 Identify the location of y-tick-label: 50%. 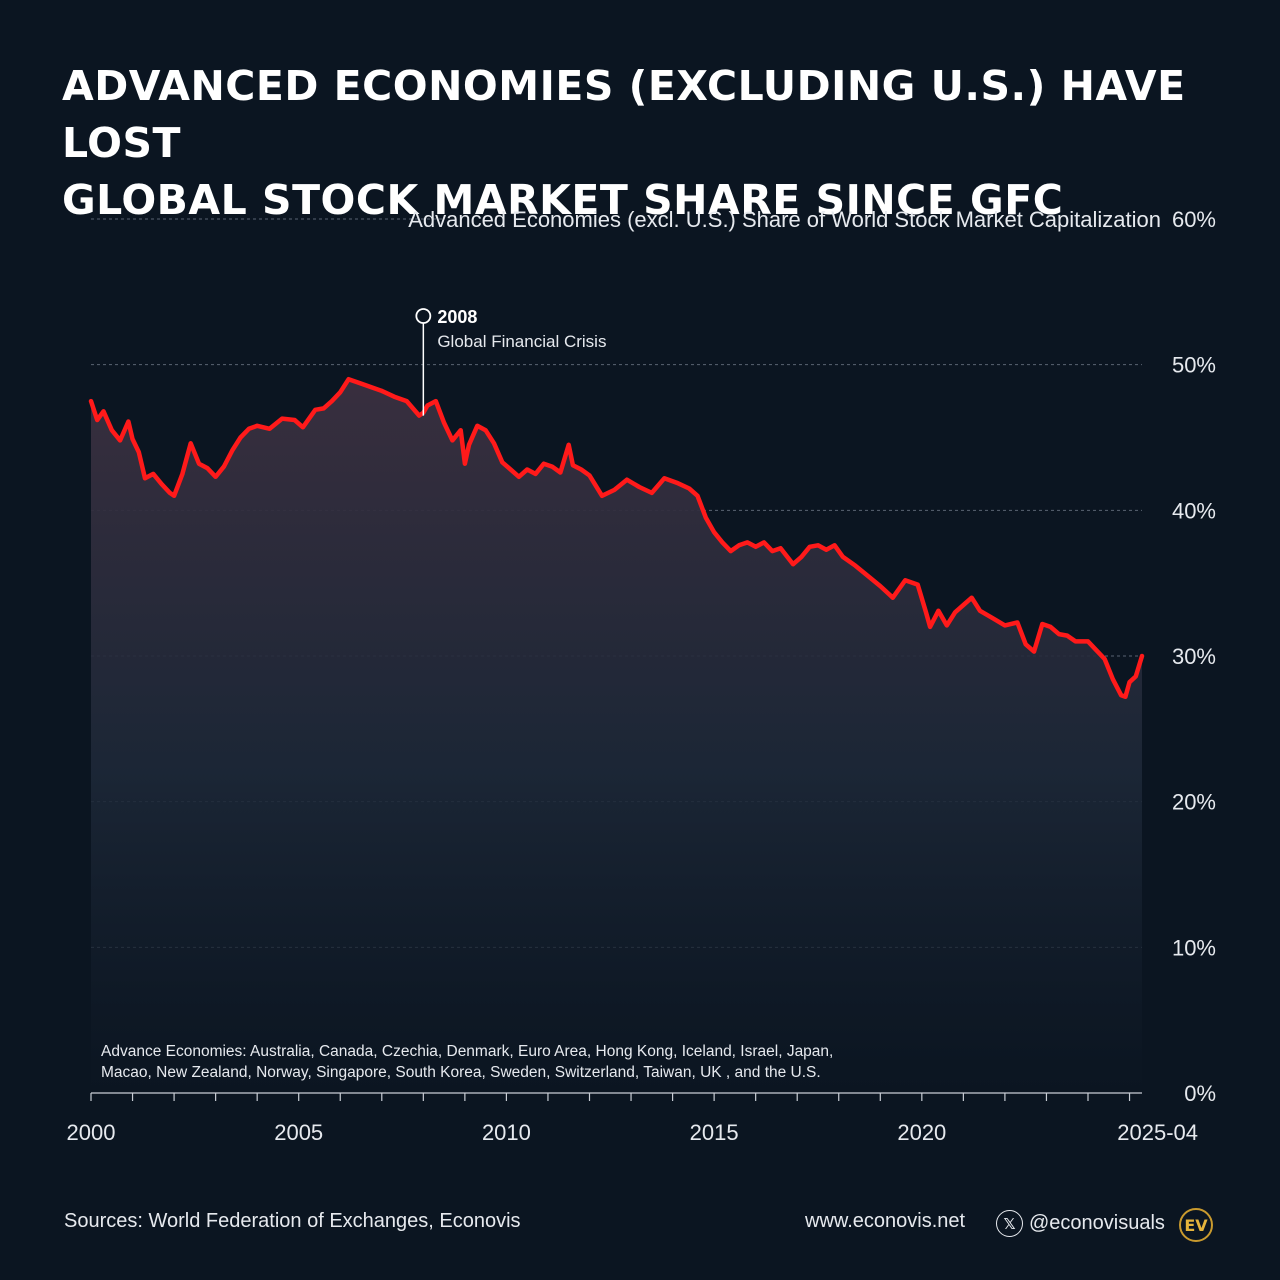
(1194, 365).